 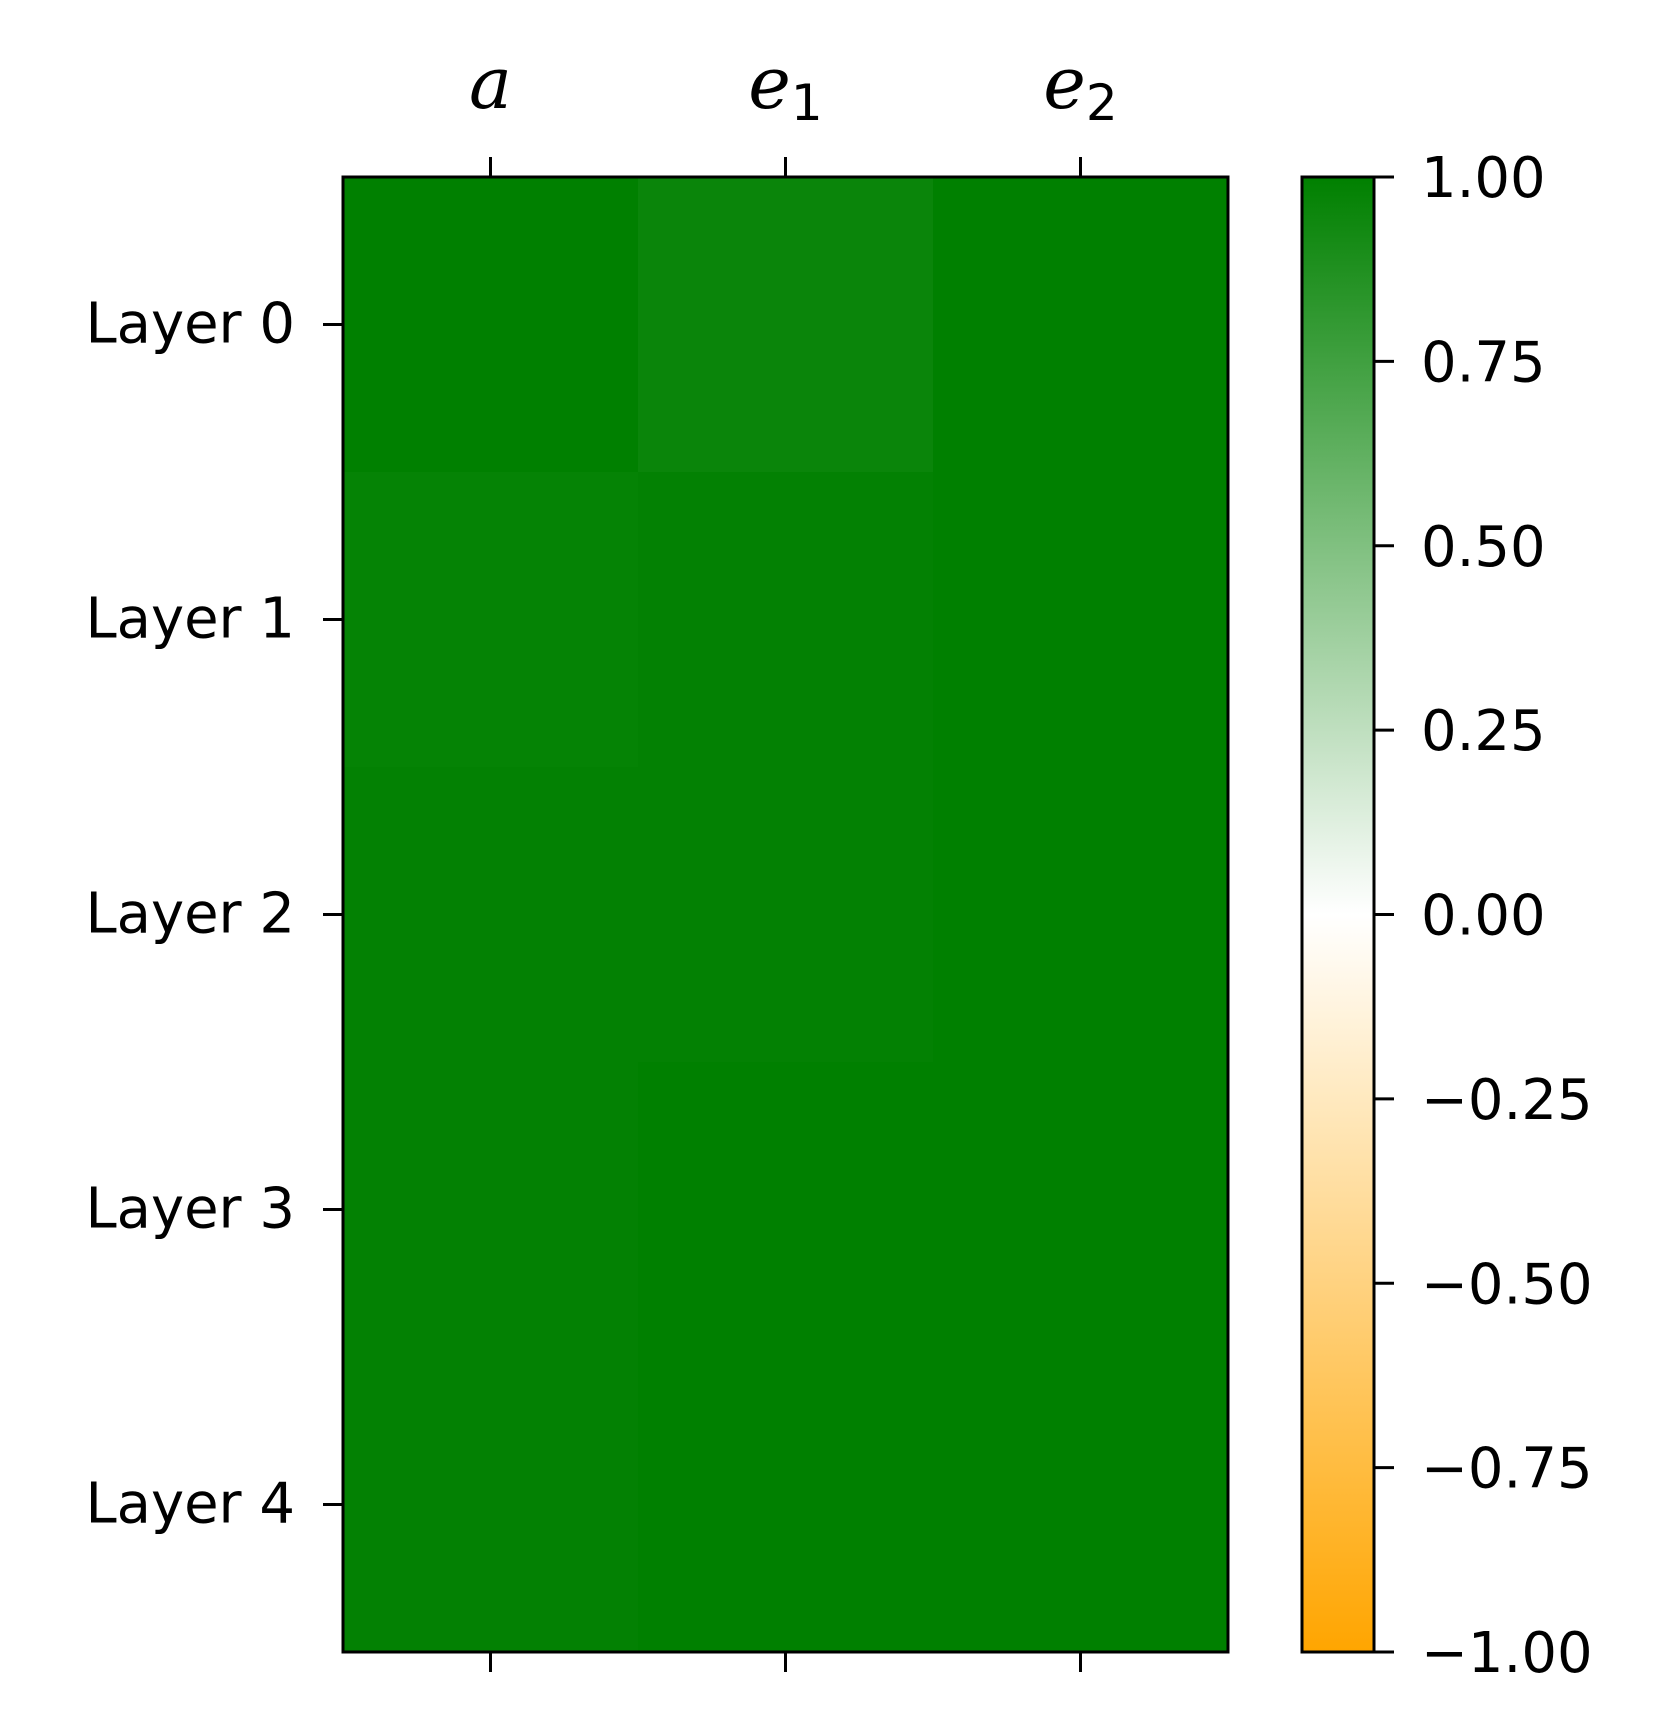 What do you see at coordinates (1483, 547) in the screenshot?
I see `colorbar-tick-label: 0.50` at bounding box center [1483, 547].